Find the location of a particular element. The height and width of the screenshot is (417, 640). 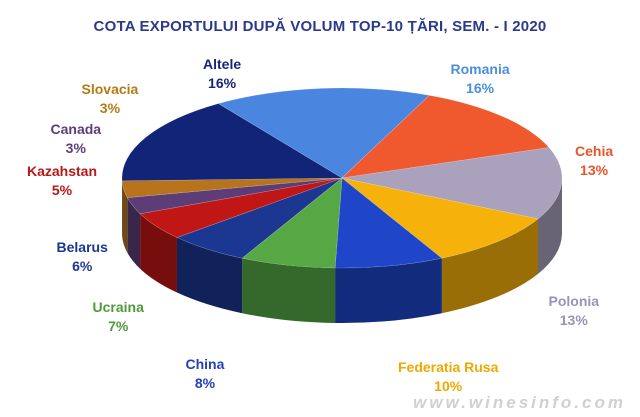

slice-name: Slovacia is located at coordinates (110, 89).